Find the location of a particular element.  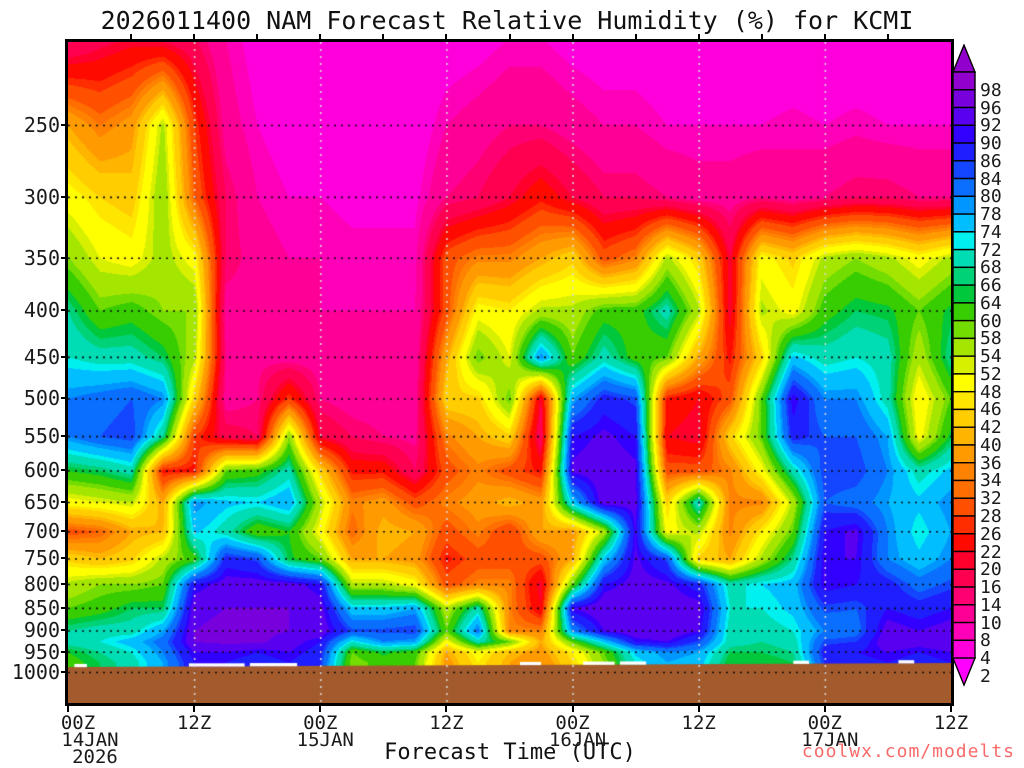

colorbar-label: 86 is located at coordinates (991, 161).